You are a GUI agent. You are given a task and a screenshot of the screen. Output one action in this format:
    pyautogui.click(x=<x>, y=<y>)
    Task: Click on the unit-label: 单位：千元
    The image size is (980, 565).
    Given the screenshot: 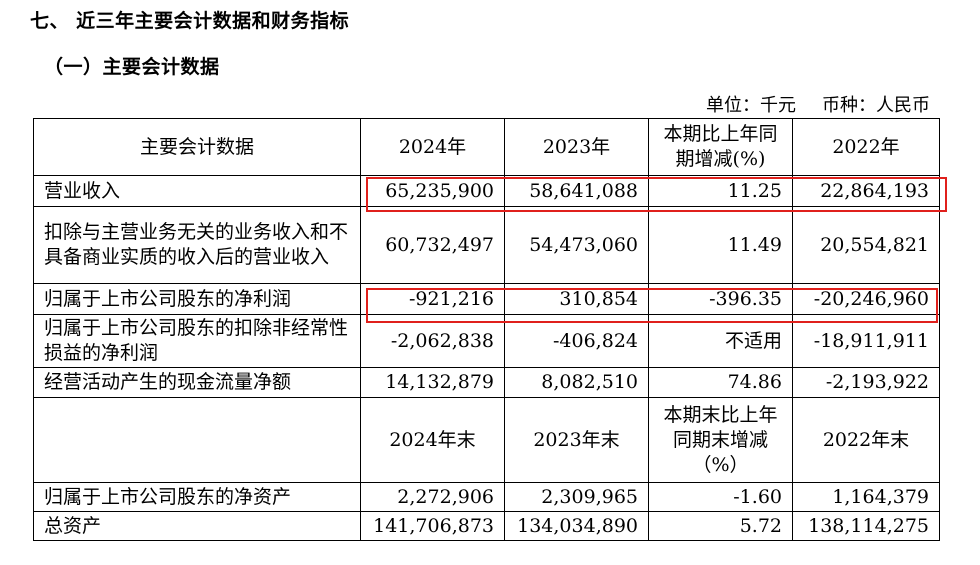 What is the action you would take?
    pyautogui.click(x=751, y=105)
    